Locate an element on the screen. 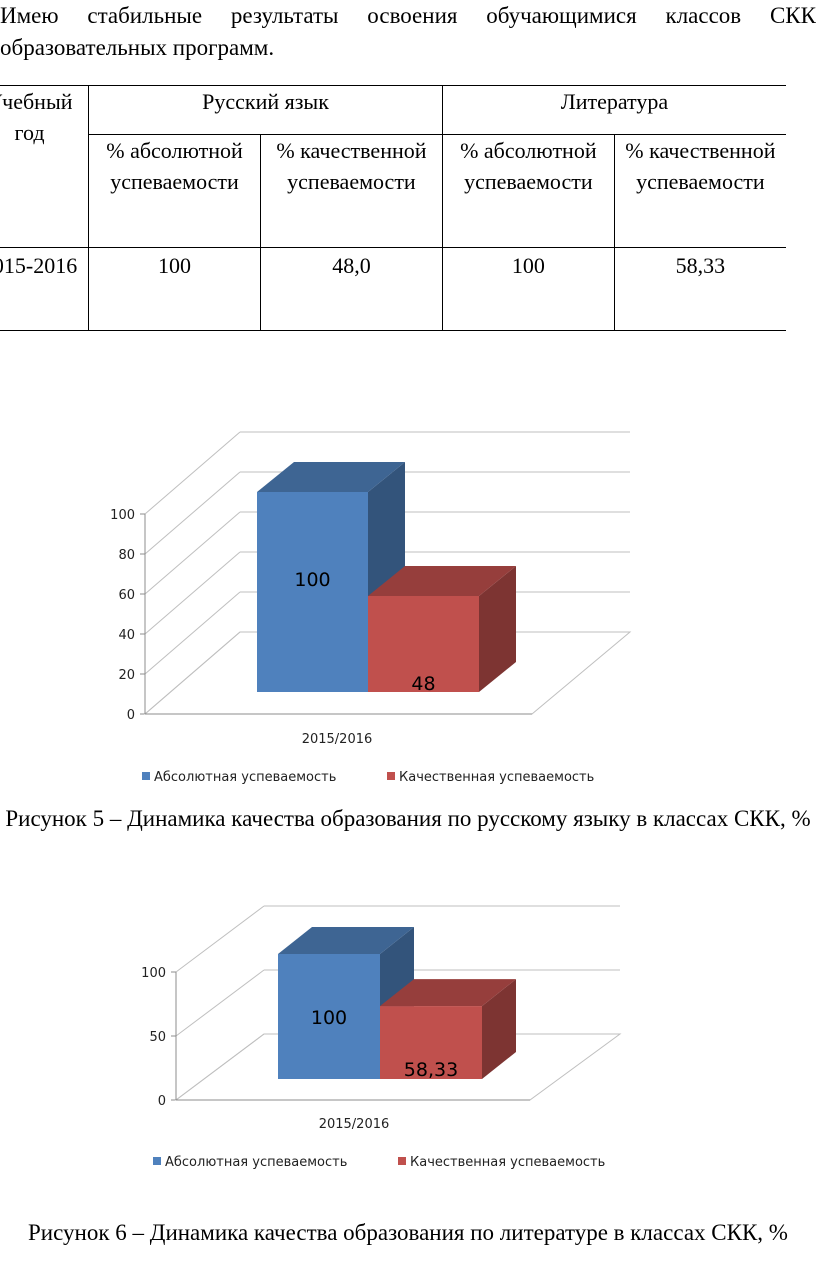 The height and width of the screenshot is (1267, 816). cell-year: 2015-2016 is located at coordinates (45, 289).